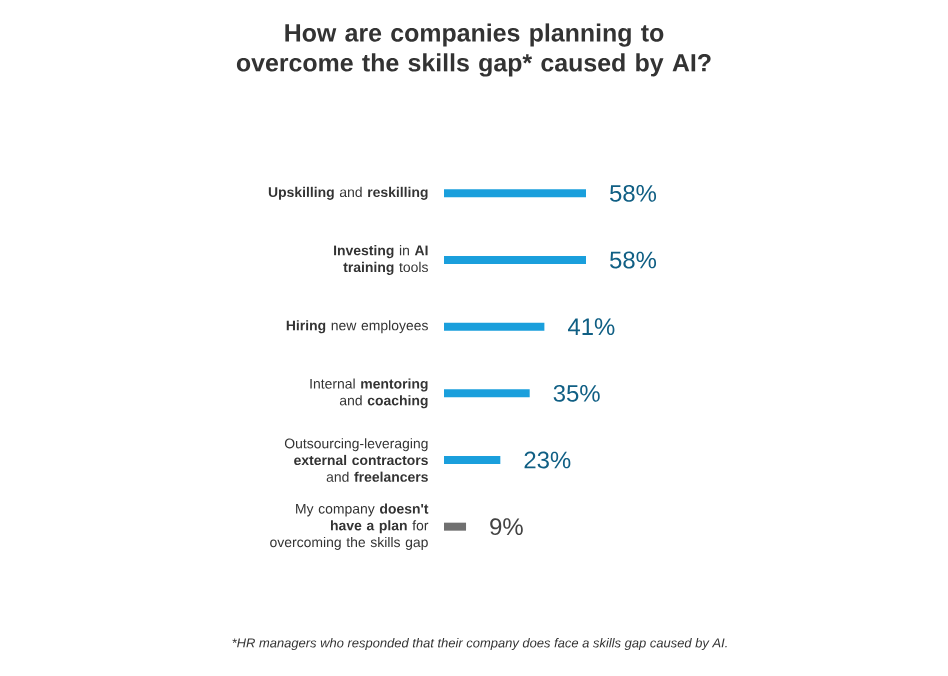 The image size is (948, 676). What do you see at coordinates (473, 50) in the screenshot?
I see `chart-title: How are companies planning to overcome the skills gap* caused by AI?` at bounding box center [473, 50].